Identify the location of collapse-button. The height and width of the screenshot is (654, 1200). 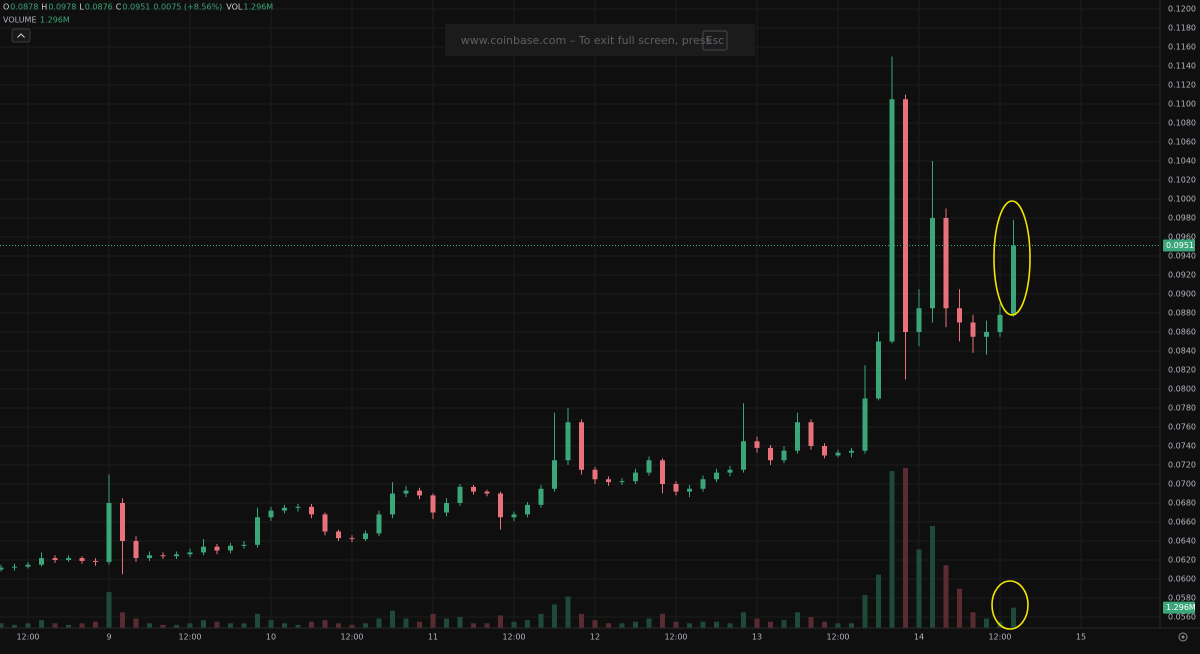
(21, 35).